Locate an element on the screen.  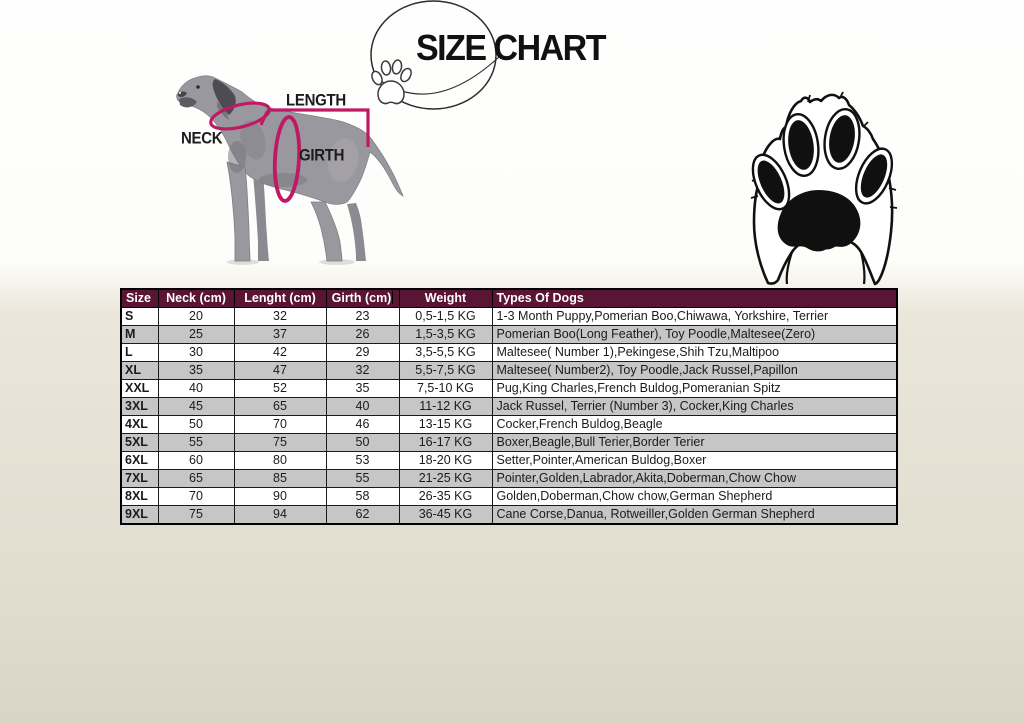
dog-measurement-illustration is located at coordinates (290, 170).